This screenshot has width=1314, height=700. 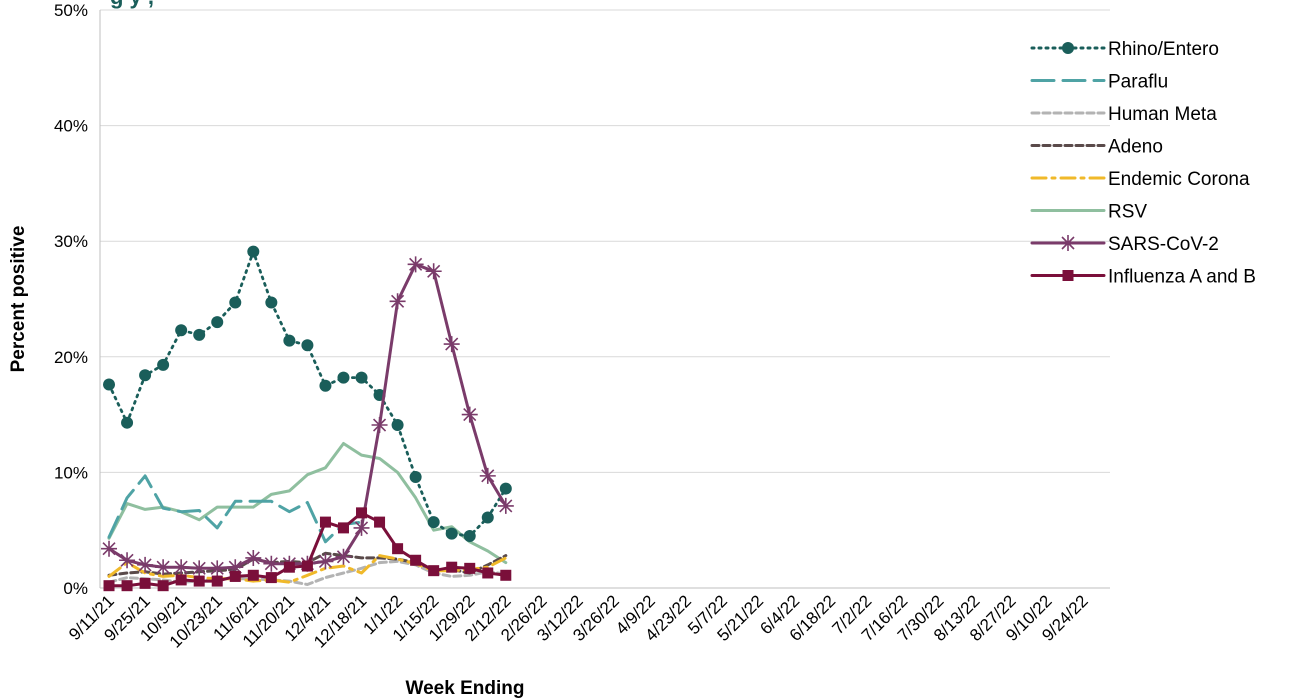 I want to click on series-rsv, so click(x=307, y=503).